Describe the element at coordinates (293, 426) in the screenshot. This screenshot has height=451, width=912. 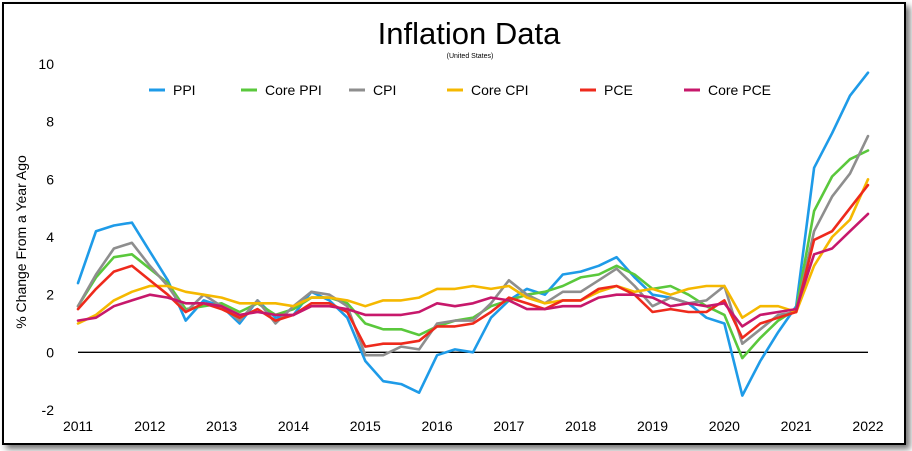
I see `x-tick-label: 2014` at that location.